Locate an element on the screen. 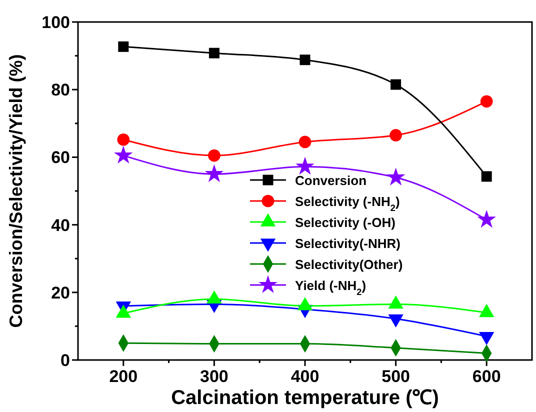  legend-label: Selectivity (-OH) is located at coordinates (345, 222).